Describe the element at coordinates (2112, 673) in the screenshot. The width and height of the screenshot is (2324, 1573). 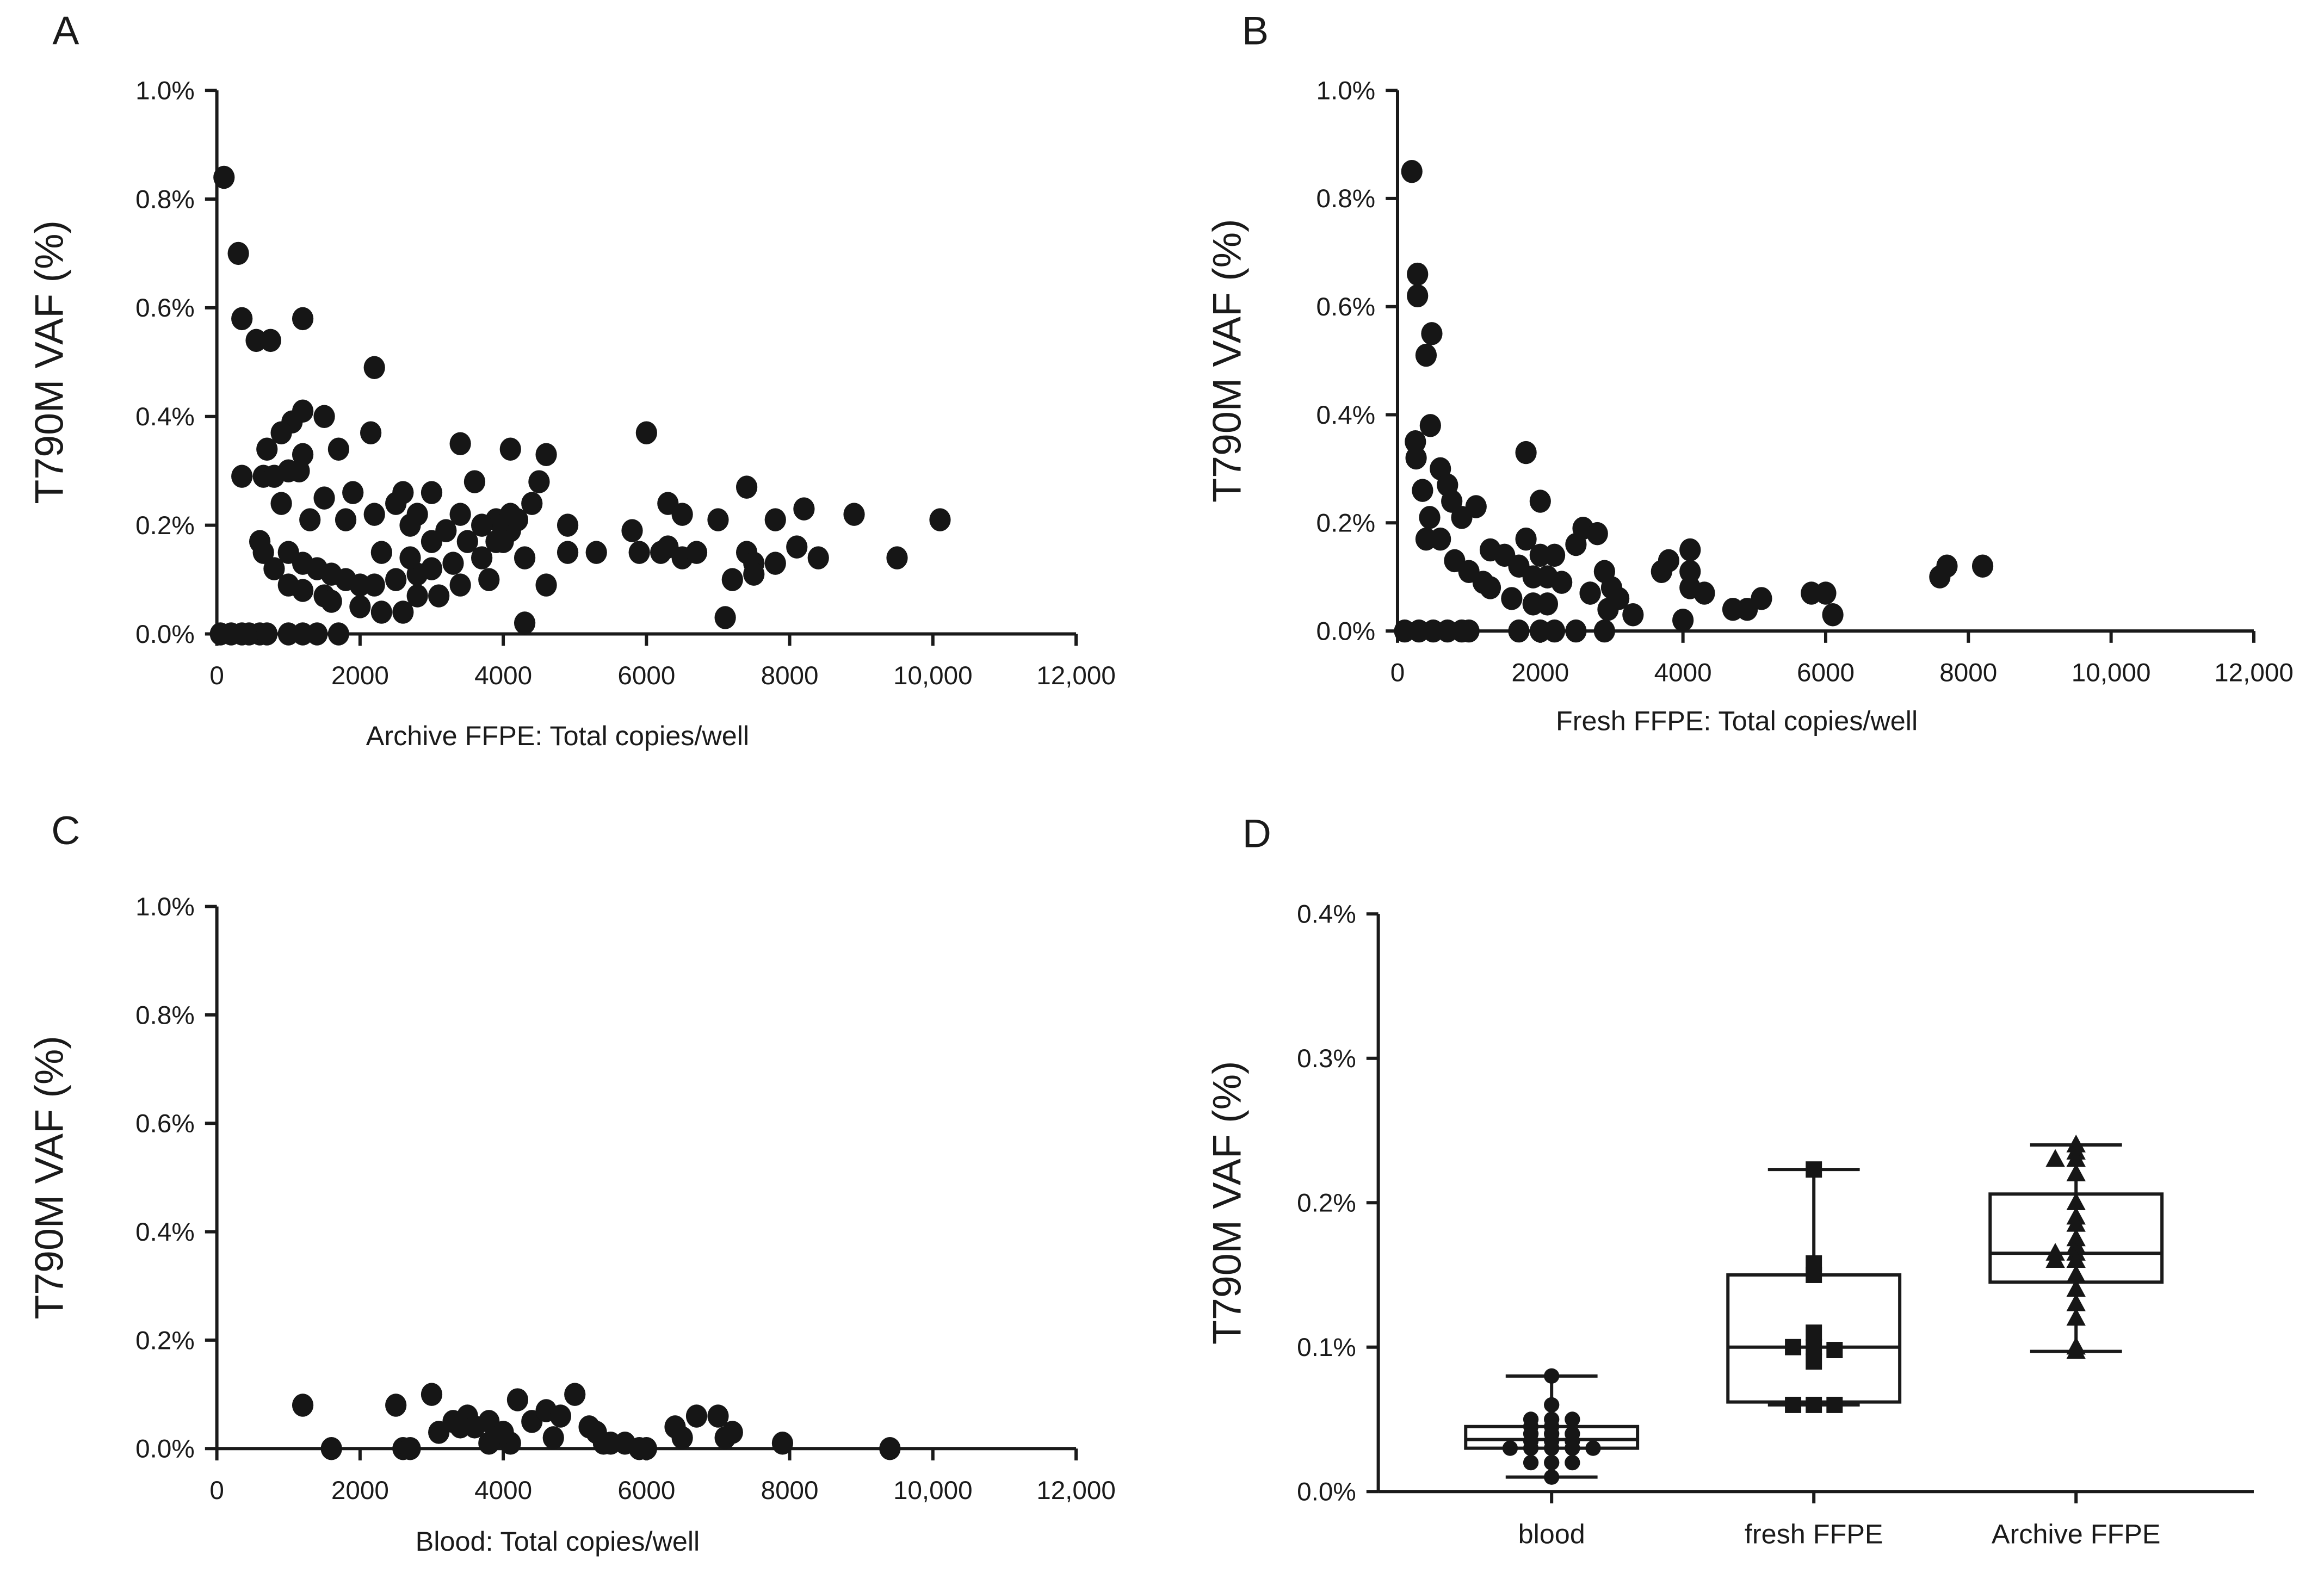
I see `x-tick-label: 10,000` at that location.